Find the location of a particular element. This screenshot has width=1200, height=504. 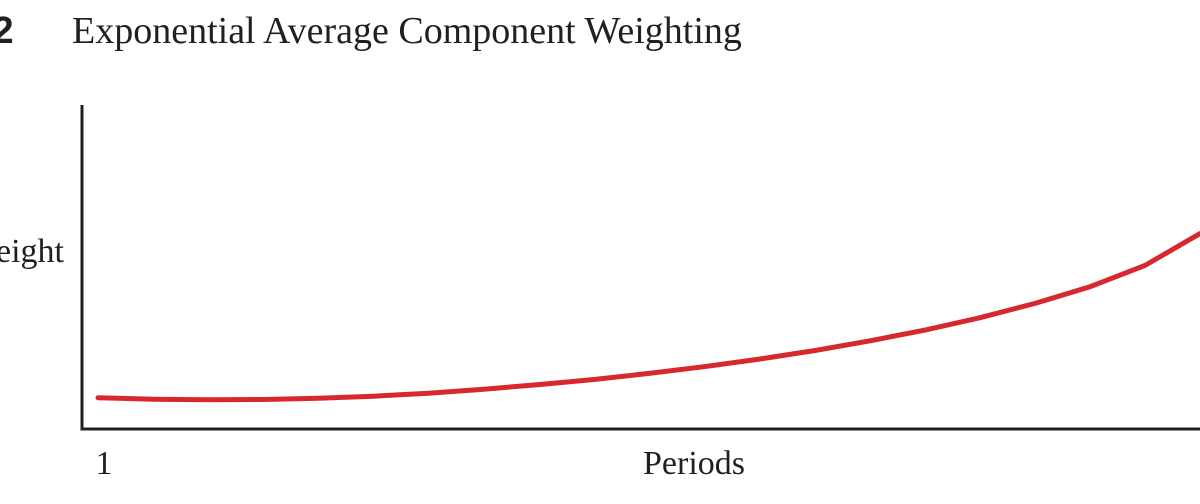

x-axis-label: Periods is located at coordinates (694, 463).